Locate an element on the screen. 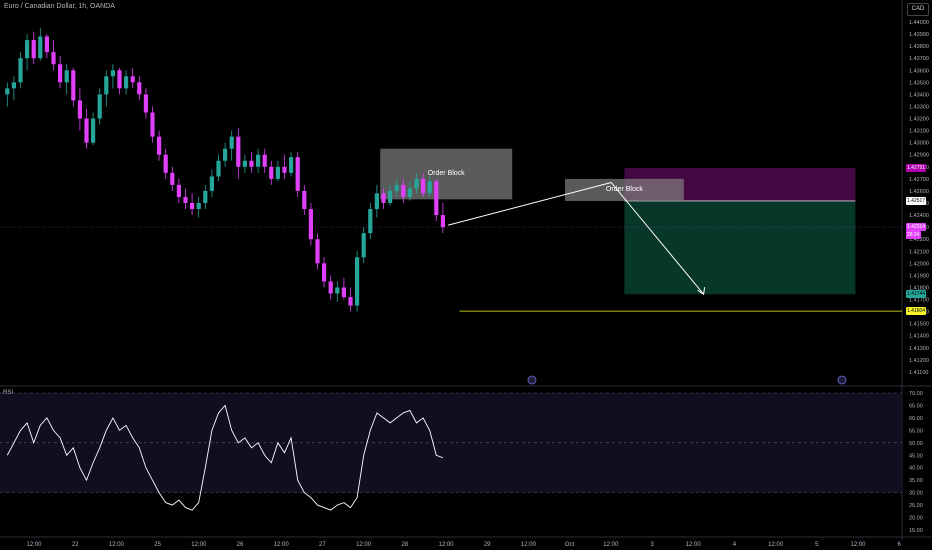  price-tick-label: 1.43300 is located at coordinates (919, 107).